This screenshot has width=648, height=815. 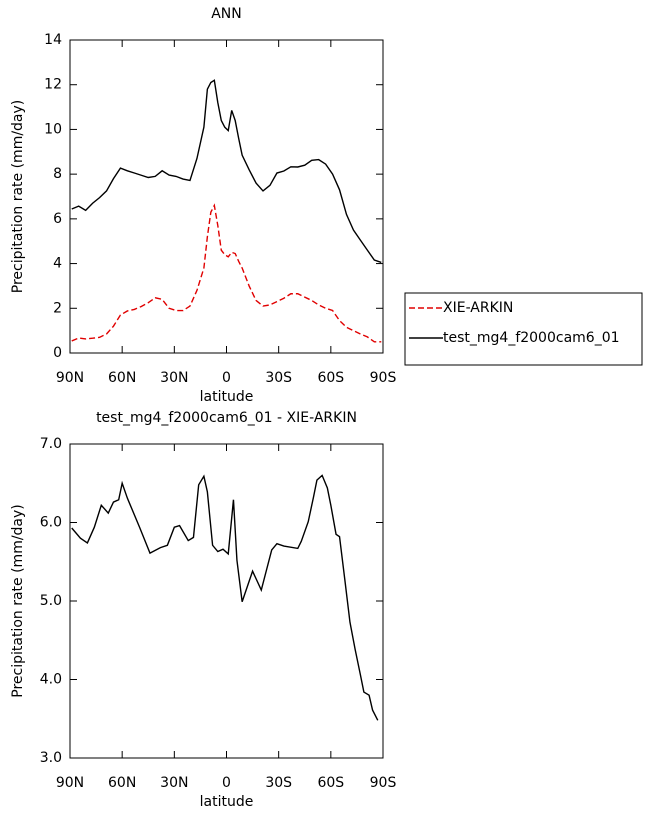 I want to click on y-tick-label: 12, so click(x=53, y=85).